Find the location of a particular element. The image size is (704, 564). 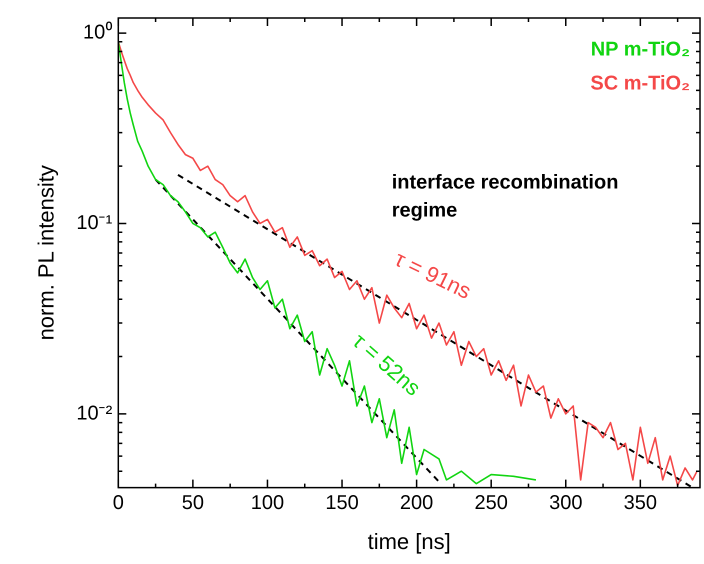

y-tick-label: 10⁻² is located at coordinates (94, 413).